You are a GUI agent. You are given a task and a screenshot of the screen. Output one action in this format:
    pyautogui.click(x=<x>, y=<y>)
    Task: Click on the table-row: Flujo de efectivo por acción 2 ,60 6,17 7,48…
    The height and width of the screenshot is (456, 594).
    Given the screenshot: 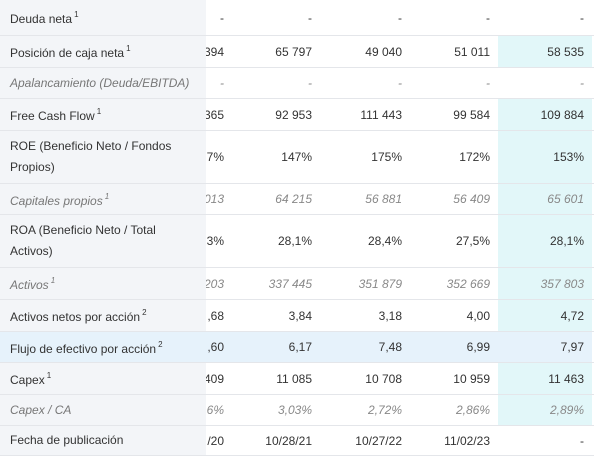 What is the action you would take?
    pyautogui.click(x=297, y=347)
    